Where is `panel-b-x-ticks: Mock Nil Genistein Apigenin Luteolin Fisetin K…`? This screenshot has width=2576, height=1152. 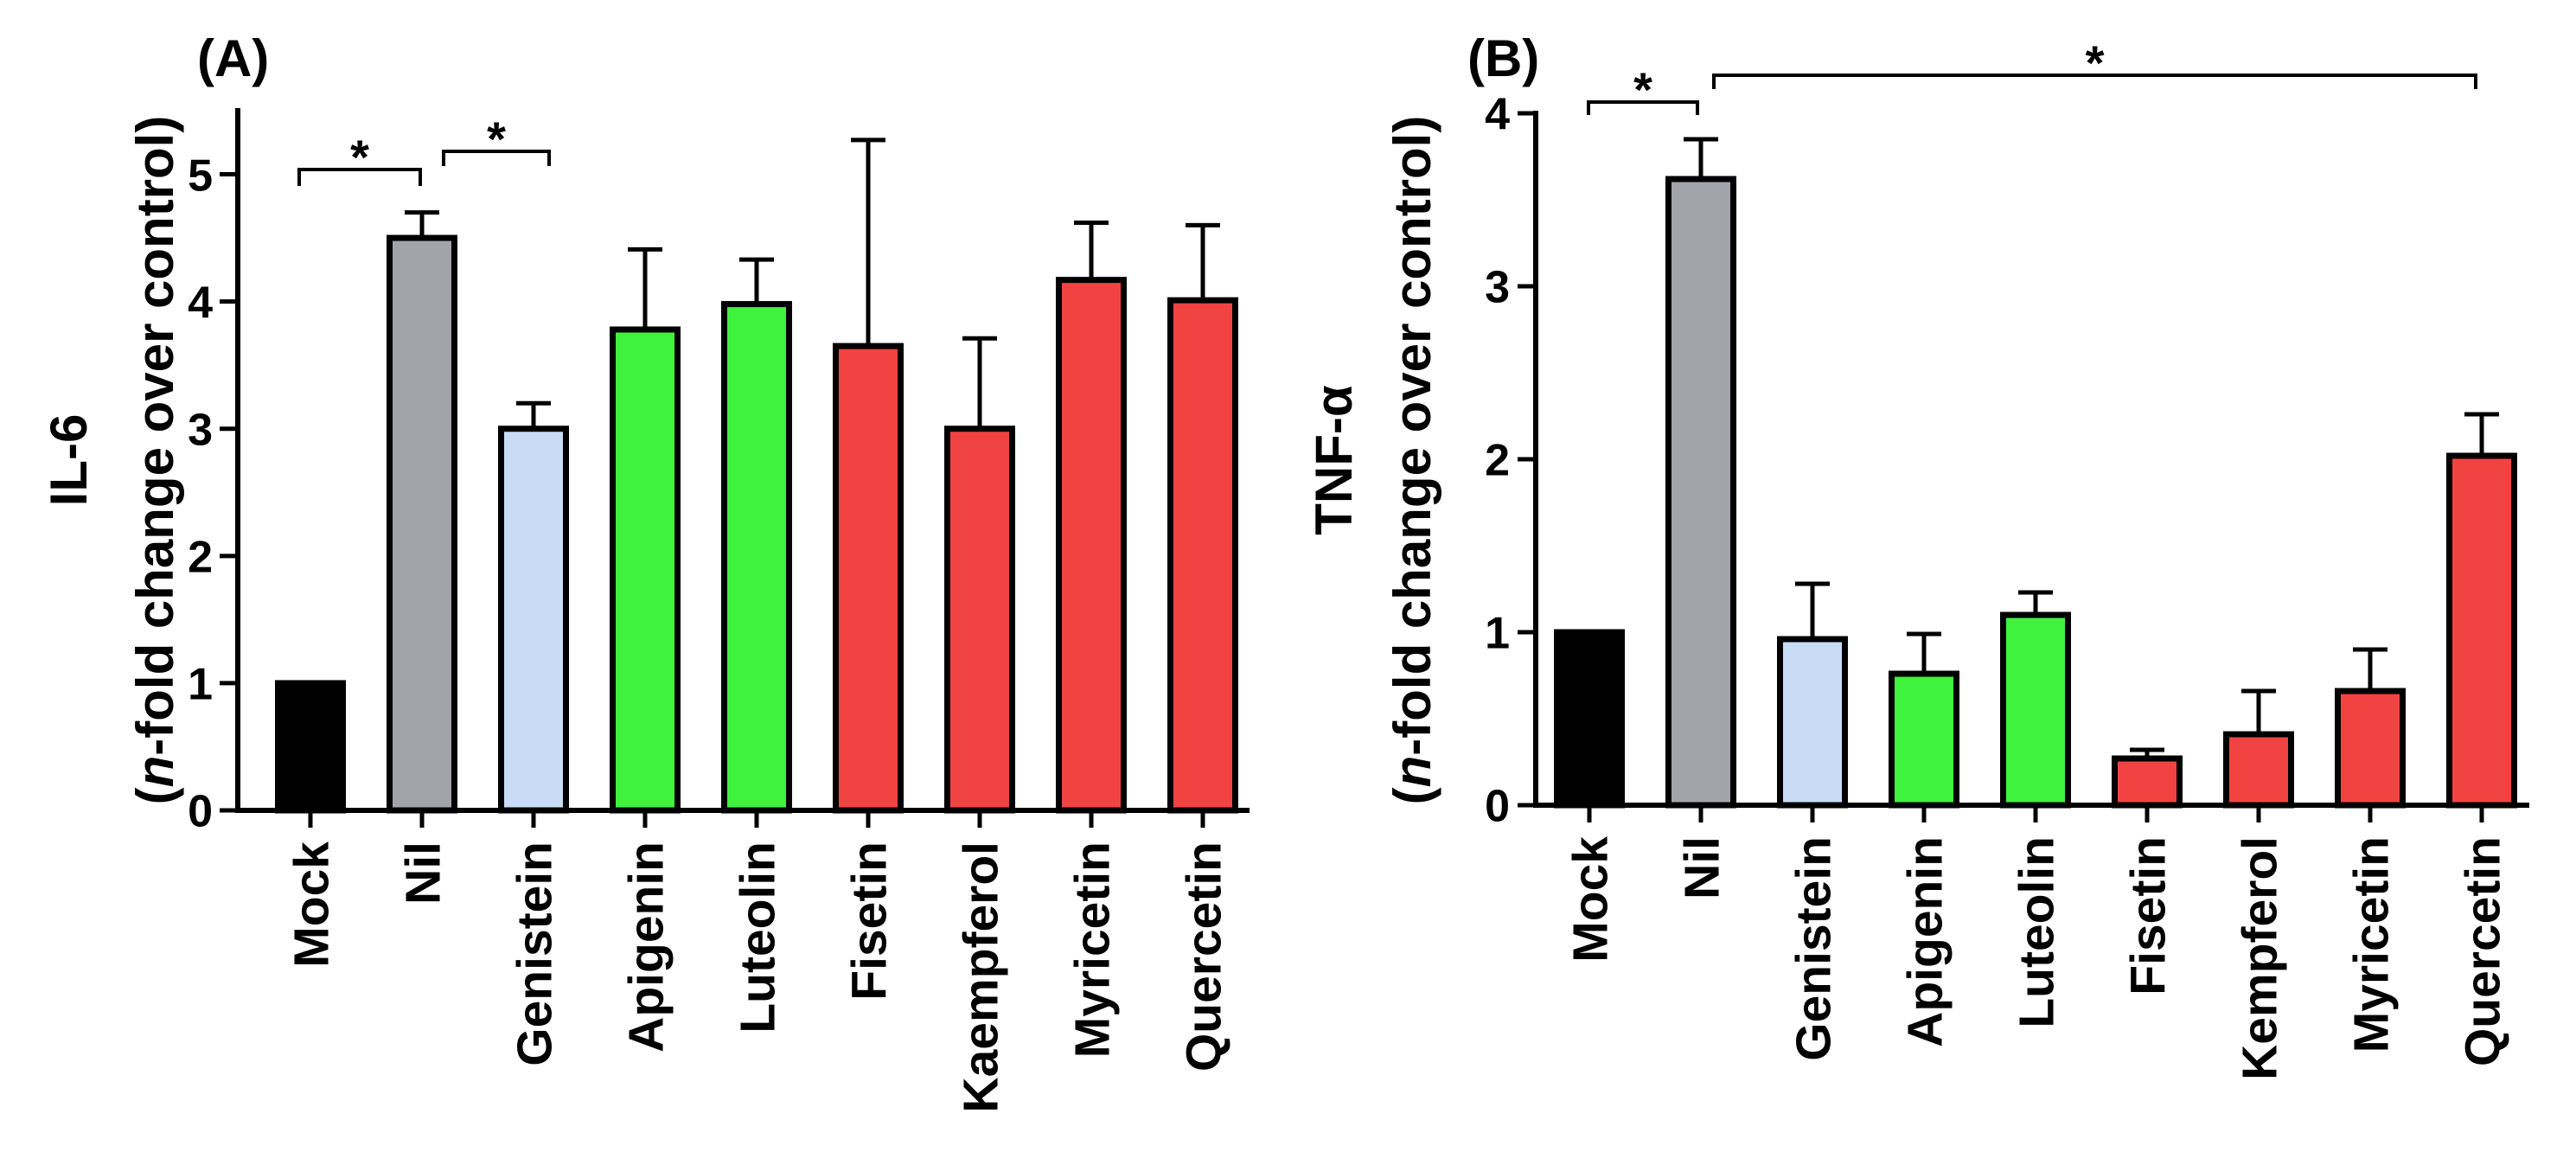 panel-b-x-ticks: Mock Nil Genistein Apigenin Luteolin Fisetin K… is located at coordinates (2037, 942).